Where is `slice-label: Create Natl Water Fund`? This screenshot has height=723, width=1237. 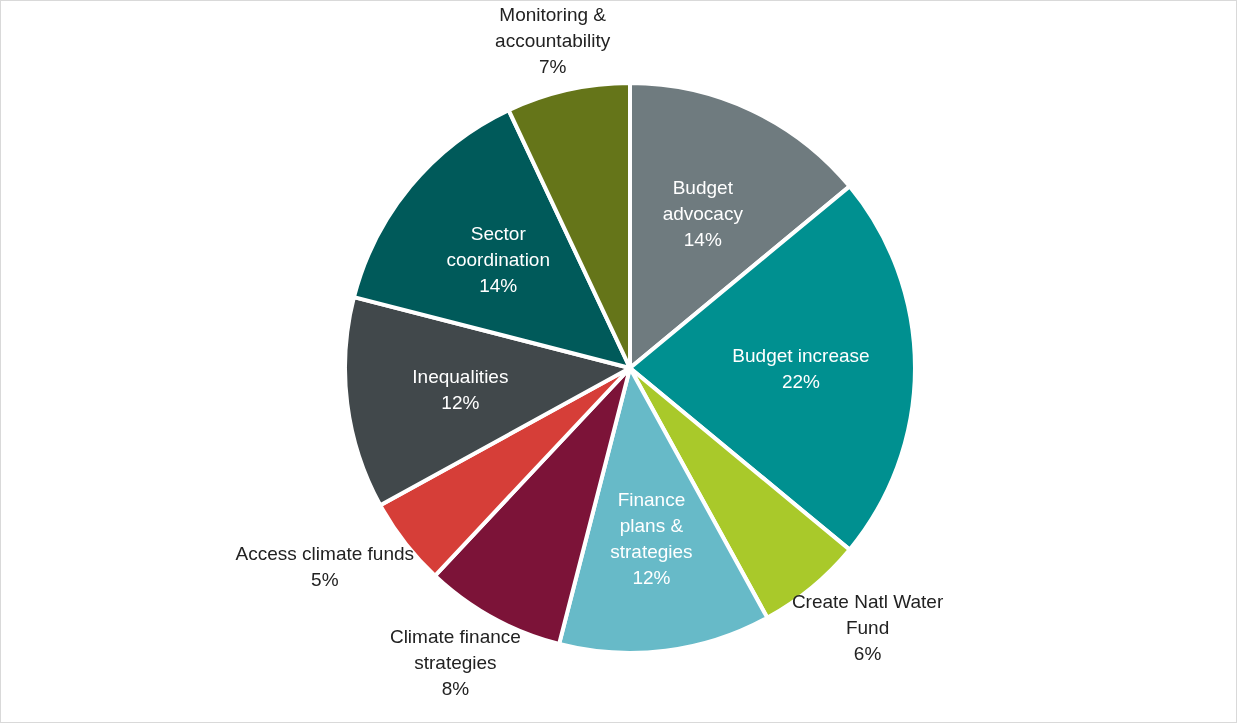 slice-label: Create Natl Water Fund is located at coordinates (867, 614).